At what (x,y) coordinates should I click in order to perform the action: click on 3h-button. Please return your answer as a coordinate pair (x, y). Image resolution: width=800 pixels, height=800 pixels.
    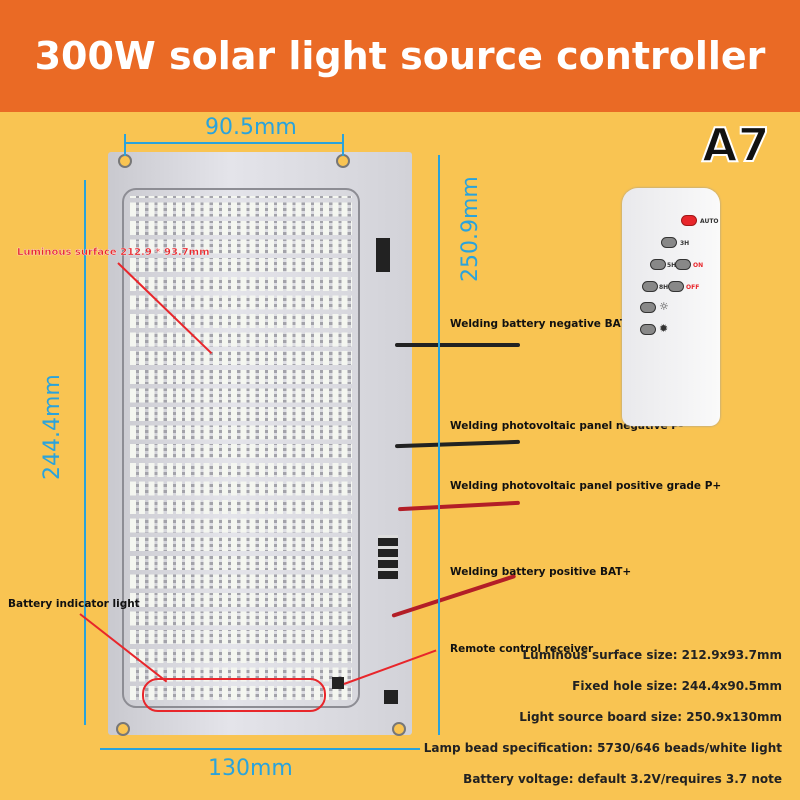
    Looking at the image, I should click on (669, 242).